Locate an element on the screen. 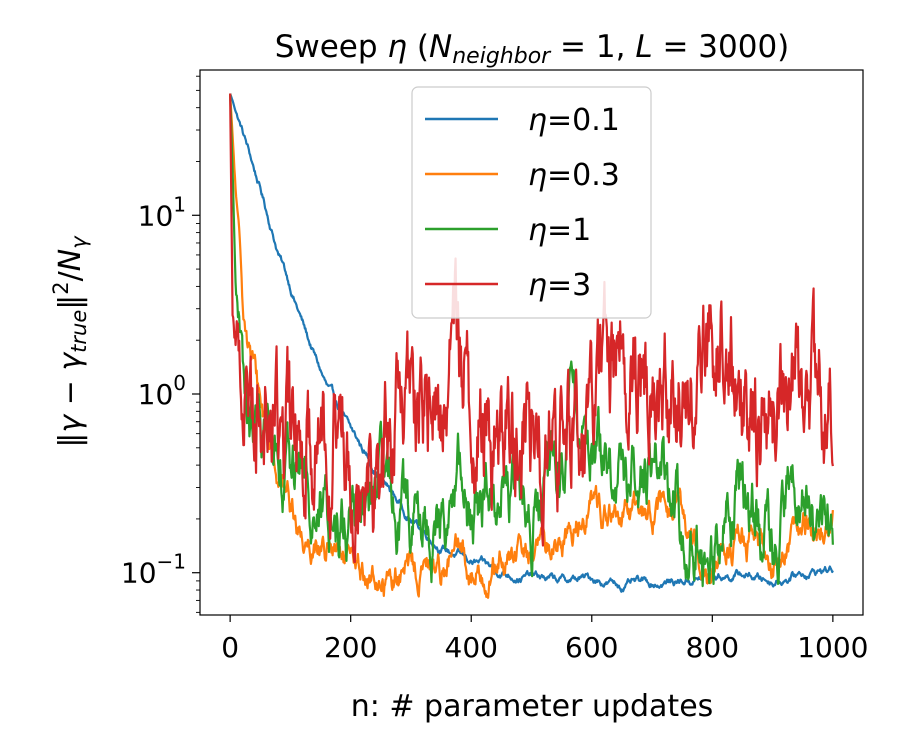 This screenshot has height=750, width=900. ylabel-sub-gamma: γ is located at coordinates (79, 242).